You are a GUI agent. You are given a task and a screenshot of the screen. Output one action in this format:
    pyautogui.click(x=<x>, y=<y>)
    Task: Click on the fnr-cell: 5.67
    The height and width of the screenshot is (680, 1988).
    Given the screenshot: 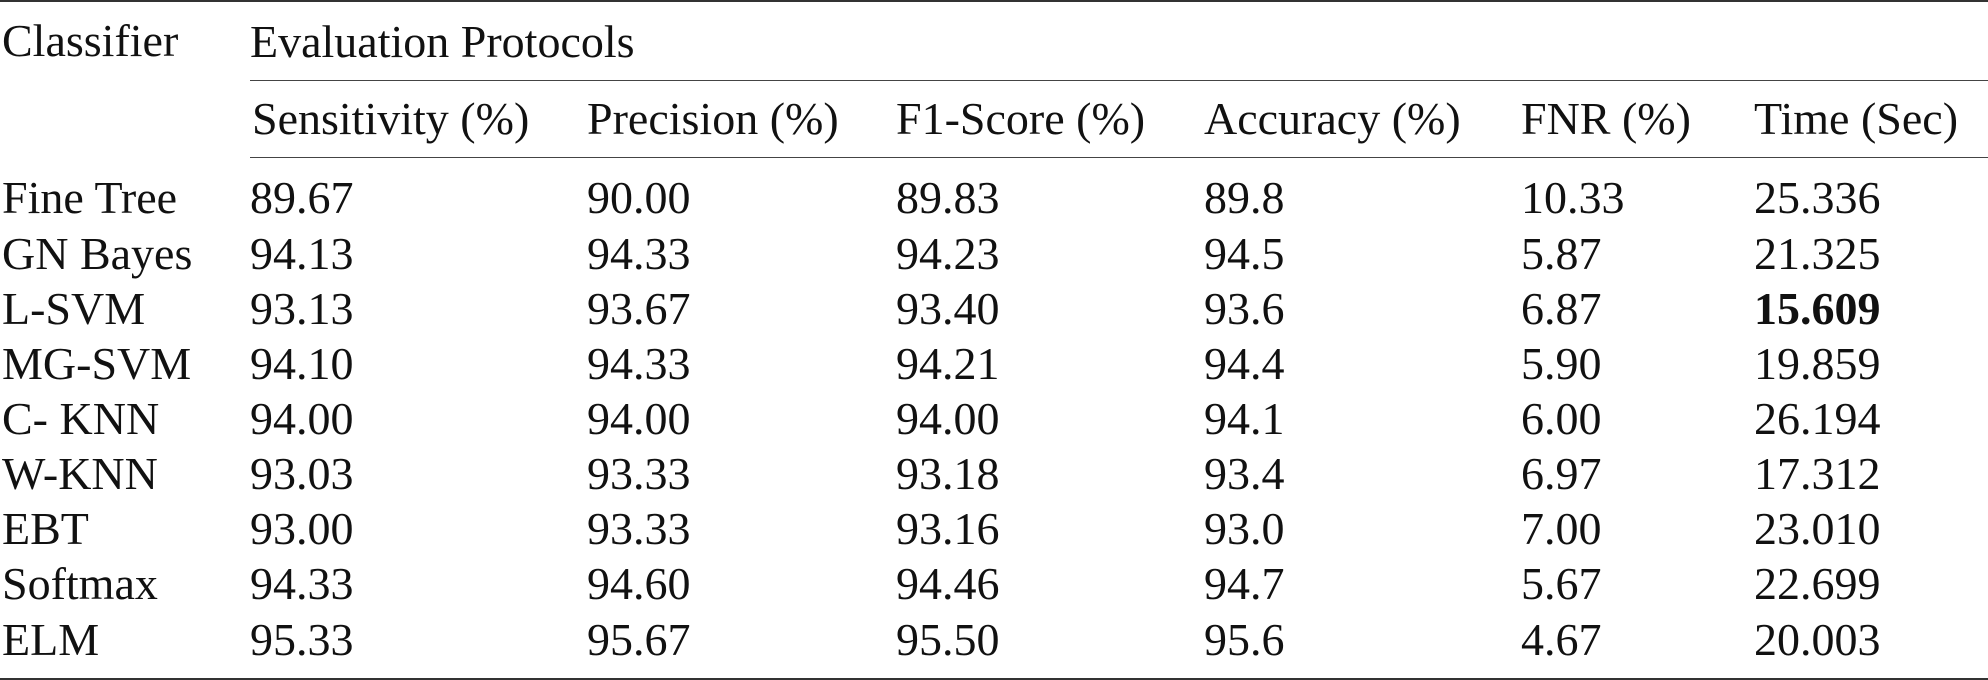 What is the action you would take?
    pyautogui.click(x=1561, y=583)
    